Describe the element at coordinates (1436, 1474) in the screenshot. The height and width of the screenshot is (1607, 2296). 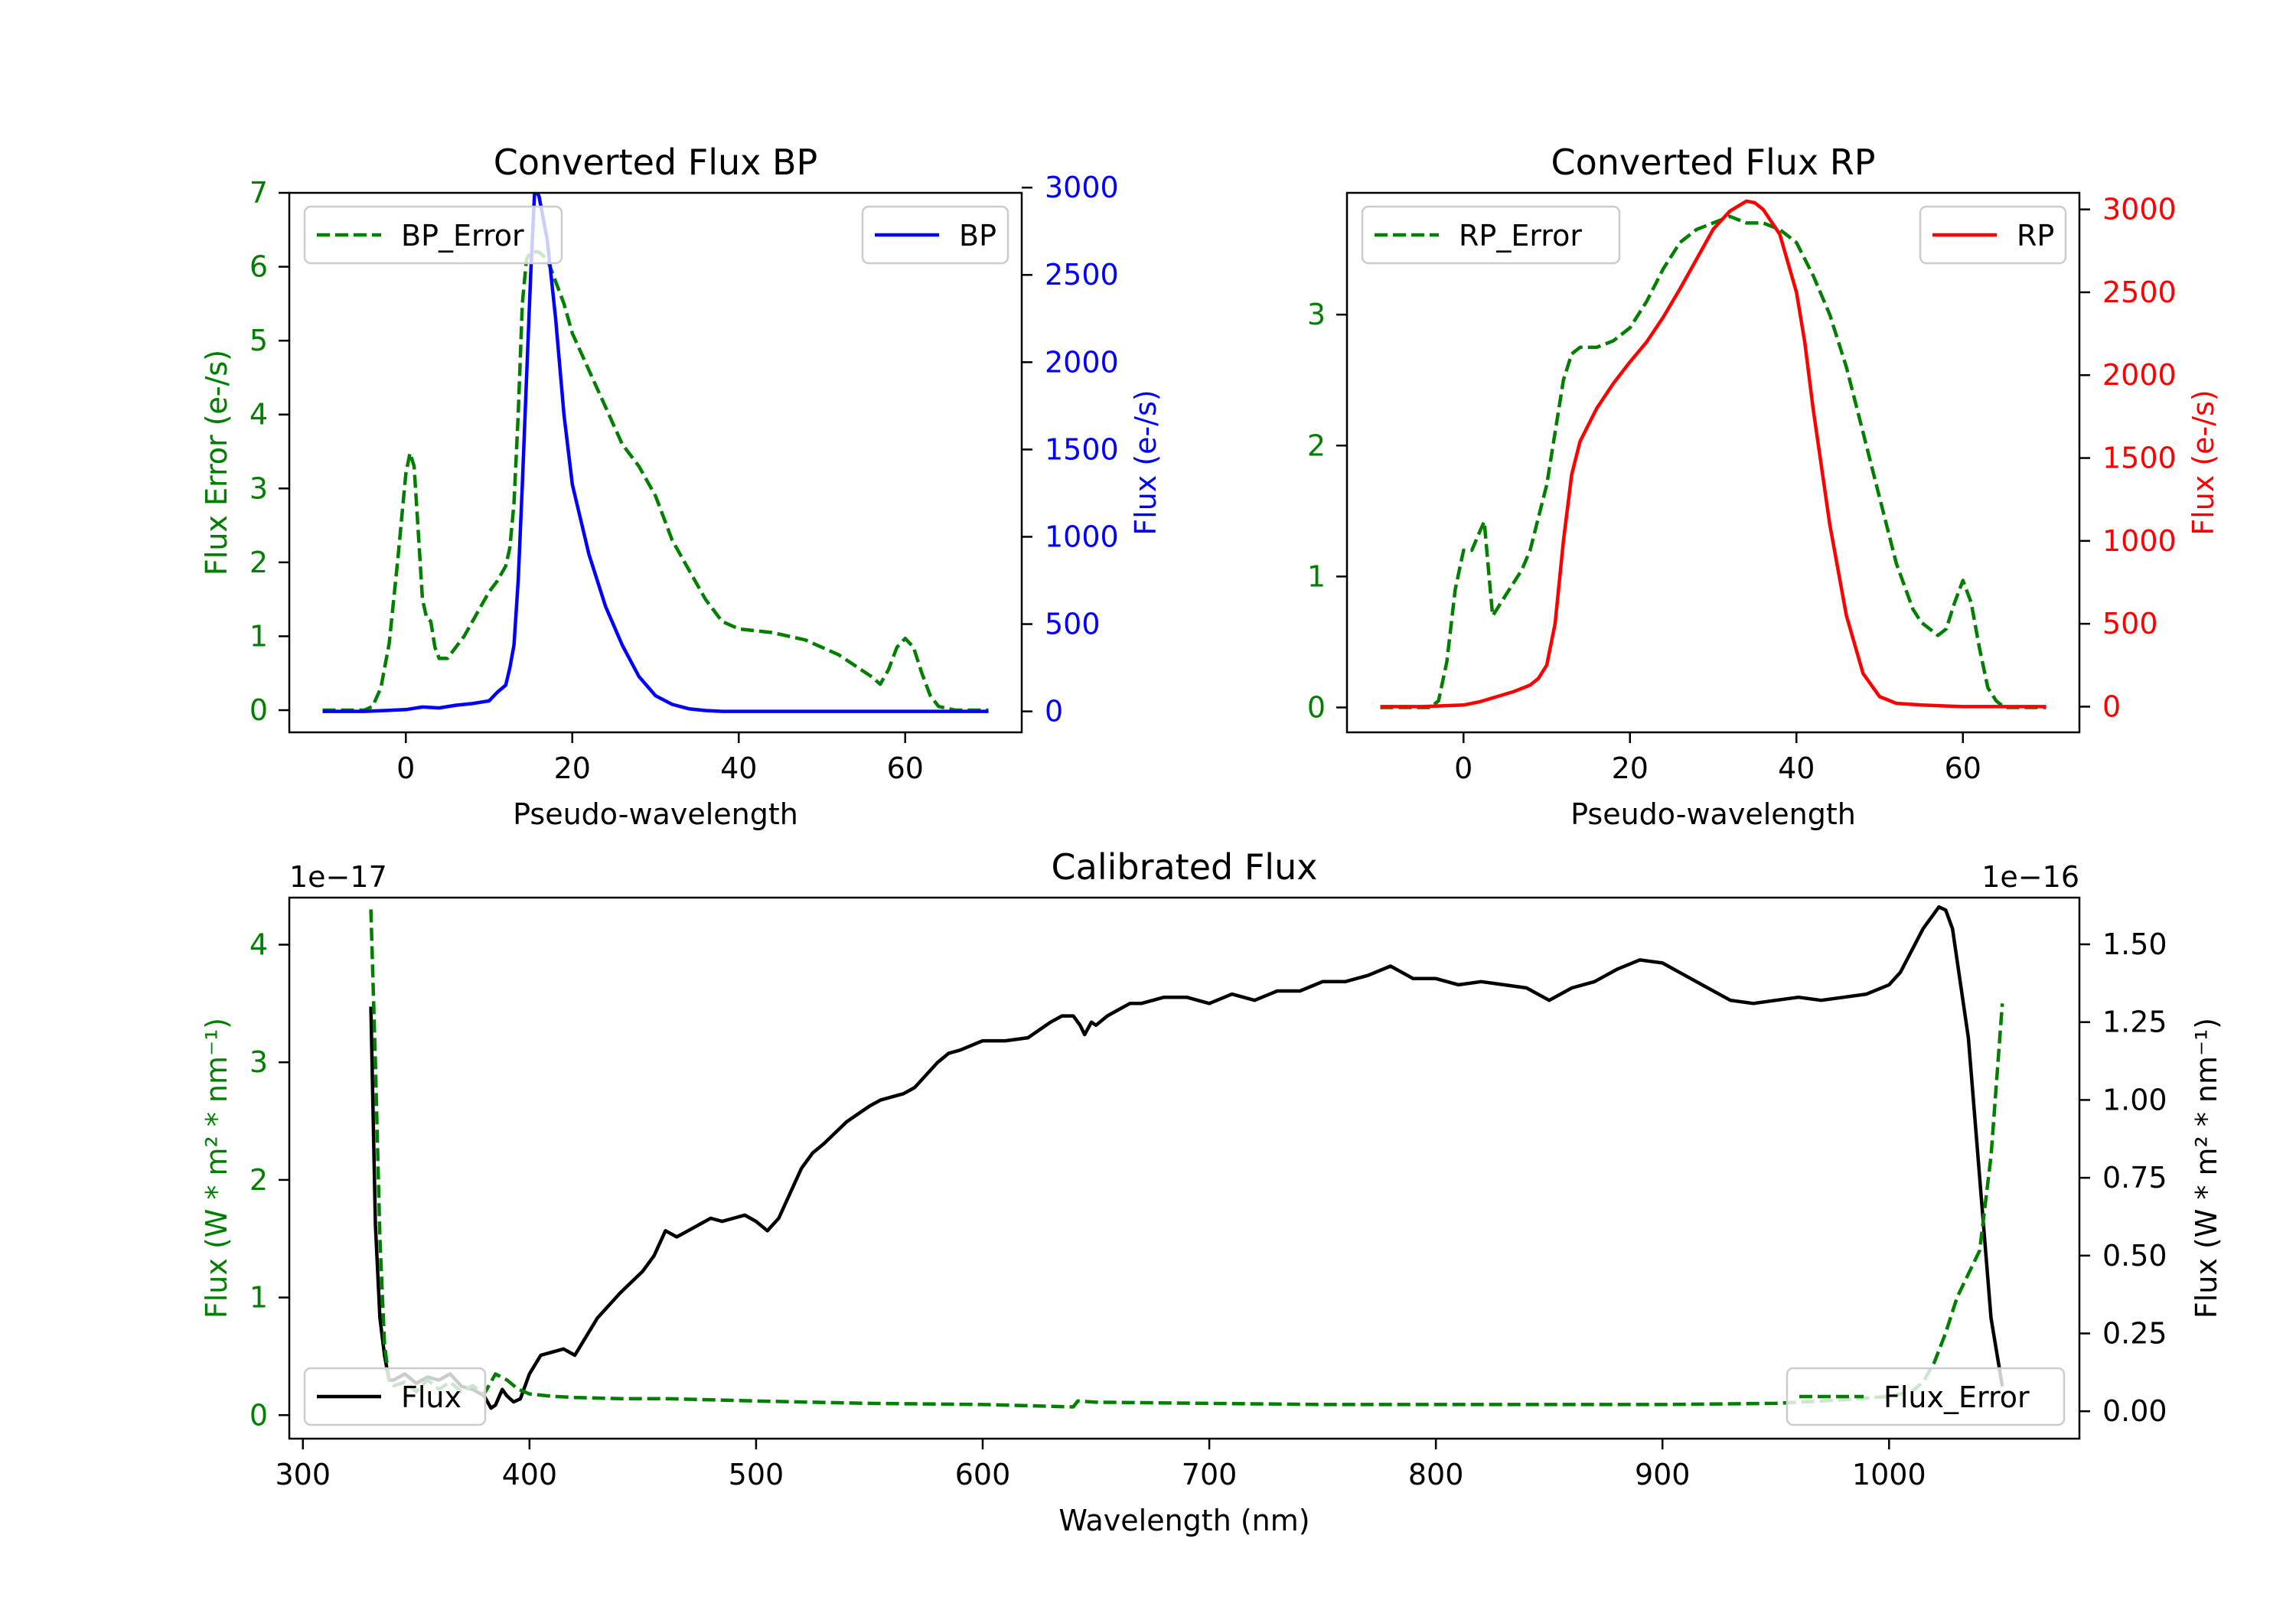
I see `calibrated-x-tick-label: 800` at that location.